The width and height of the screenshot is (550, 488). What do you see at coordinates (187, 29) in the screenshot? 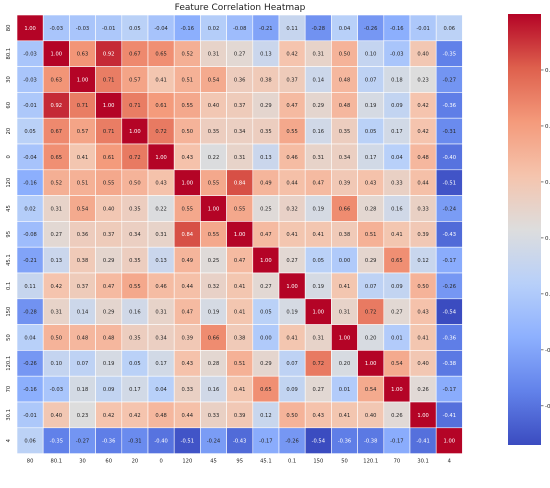
I see `cell-value-label: -0.16` at bounding box center [187, 29].